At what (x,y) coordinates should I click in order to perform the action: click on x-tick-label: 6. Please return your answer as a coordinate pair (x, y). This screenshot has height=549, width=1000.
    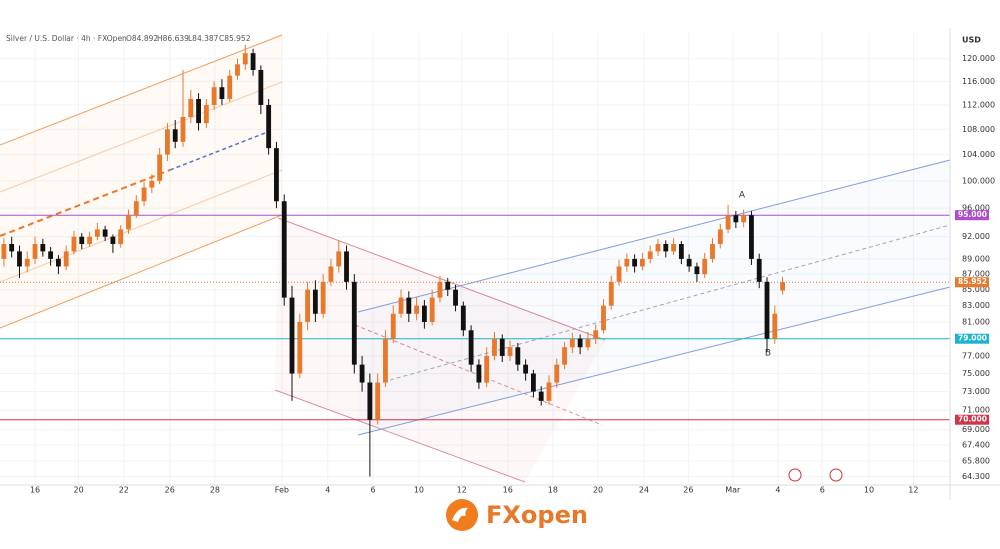
    Looking at the image, I should click on (372, 490).